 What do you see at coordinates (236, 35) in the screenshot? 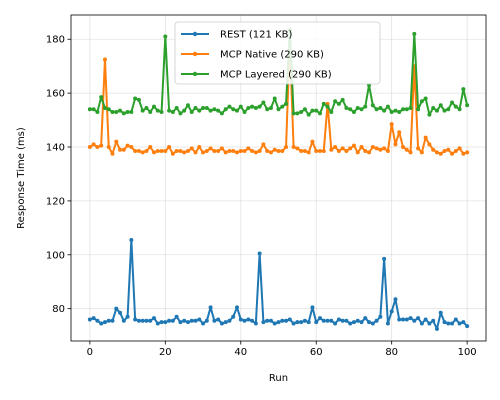
I see `legend-item-rest-121-kb: REST (121 KB)` at bounding box center [236, 35].